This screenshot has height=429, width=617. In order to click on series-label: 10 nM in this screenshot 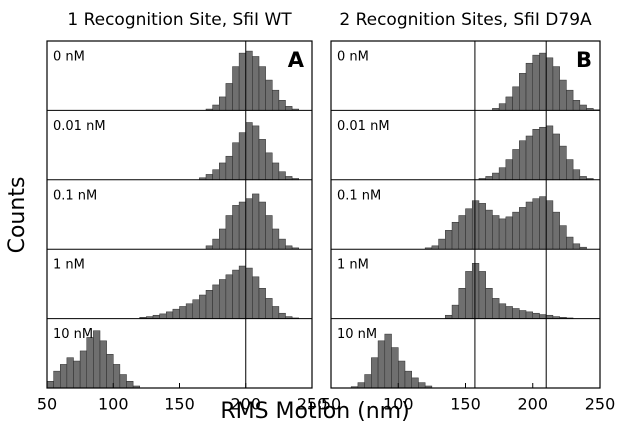, I will do `click(357, 334)`.